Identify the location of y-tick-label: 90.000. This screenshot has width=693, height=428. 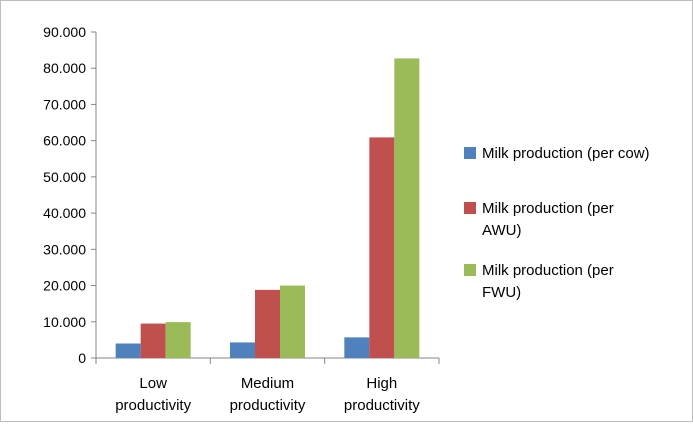
(64, 32).